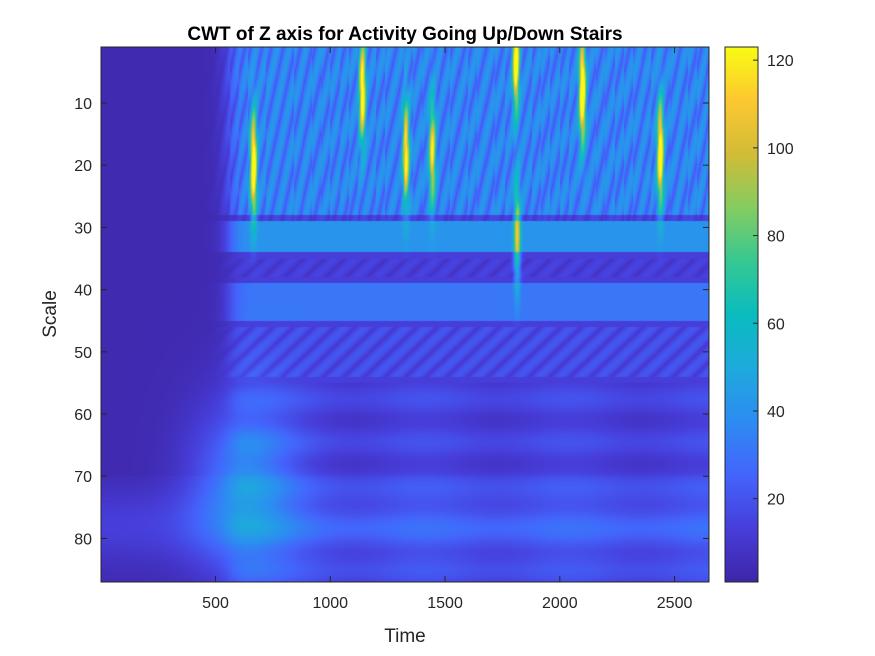 The width and height of the screenshot is (875, 656). What do you see at coordinates (560, 603) in the screenshot?
I see `x-tick-label: 2000` at bounding box center [560, 603].